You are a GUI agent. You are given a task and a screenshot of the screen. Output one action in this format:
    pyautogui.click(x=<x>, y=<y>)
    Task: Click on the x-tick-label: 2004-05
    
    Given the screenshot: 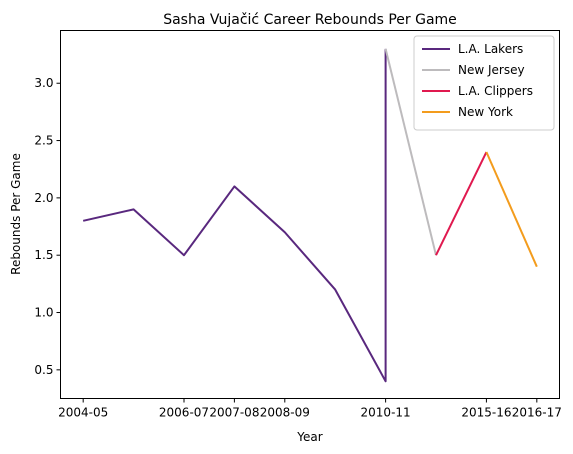 What is the action you would take?
    pyautogui.click(x=83, y=413)
    